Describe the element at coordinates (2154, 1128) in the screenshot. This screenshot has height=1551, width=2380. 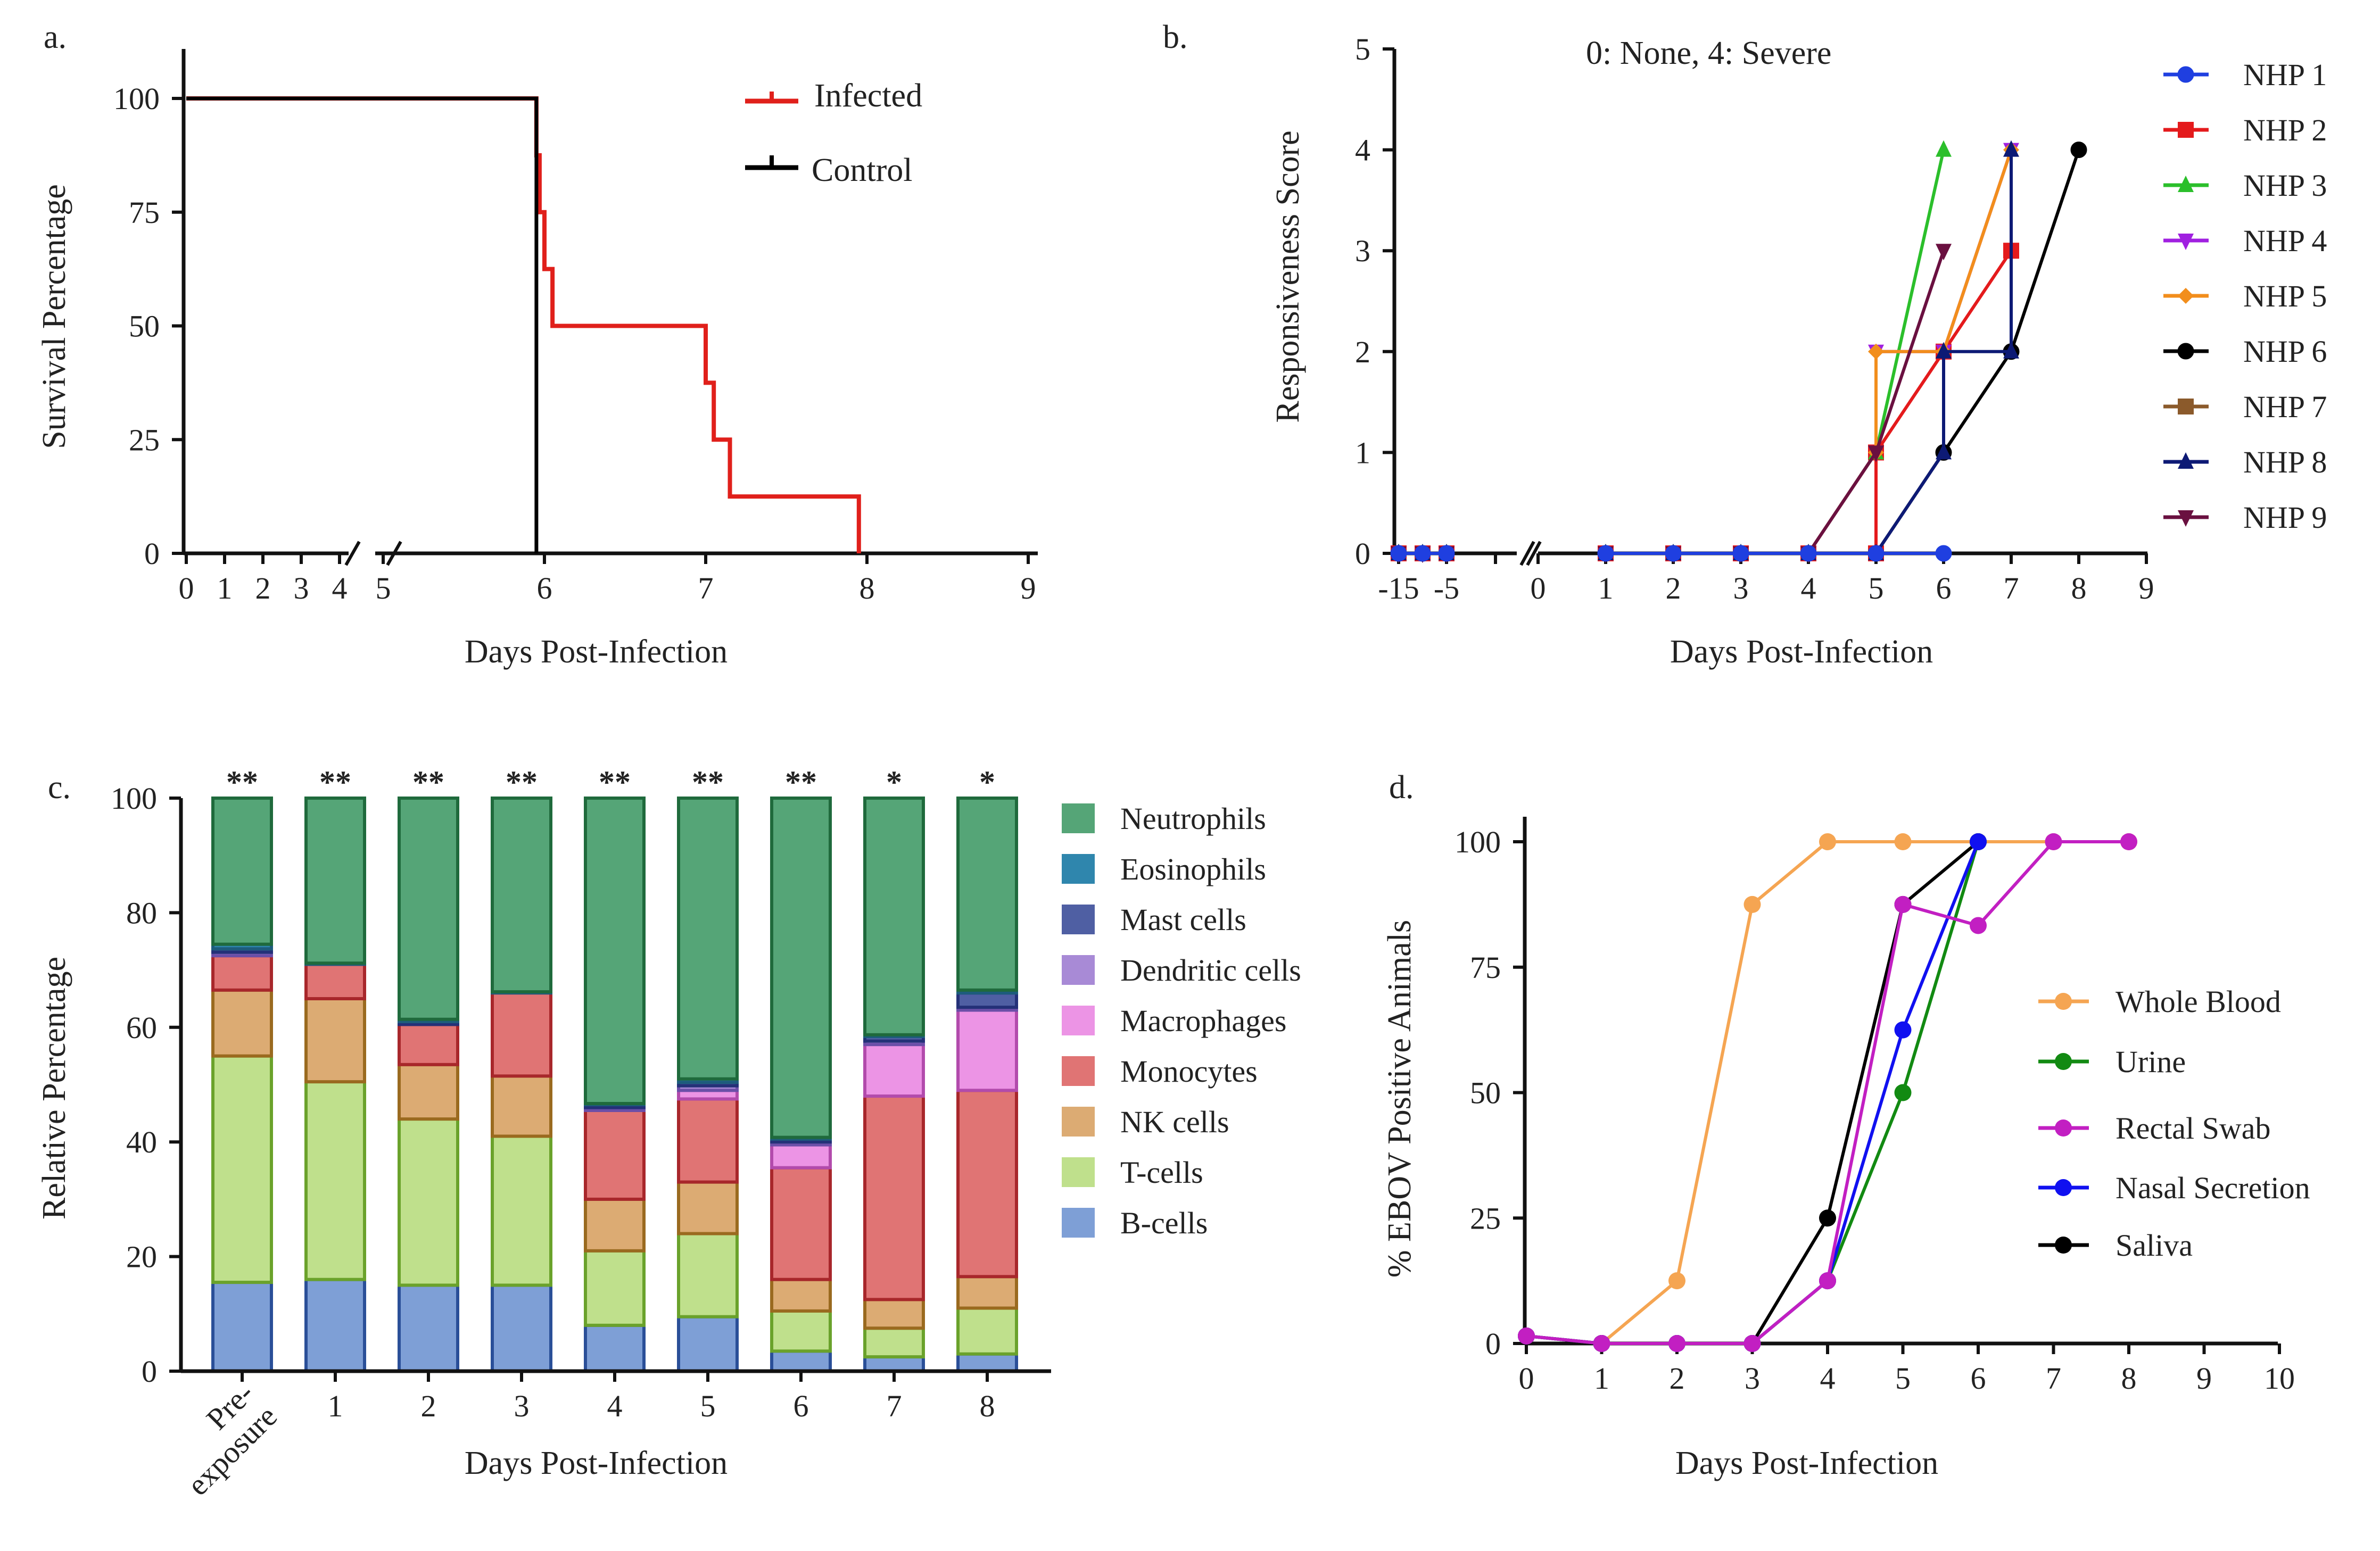
I see `legend-item-rectal-swab: Rectal Swab` at that location.